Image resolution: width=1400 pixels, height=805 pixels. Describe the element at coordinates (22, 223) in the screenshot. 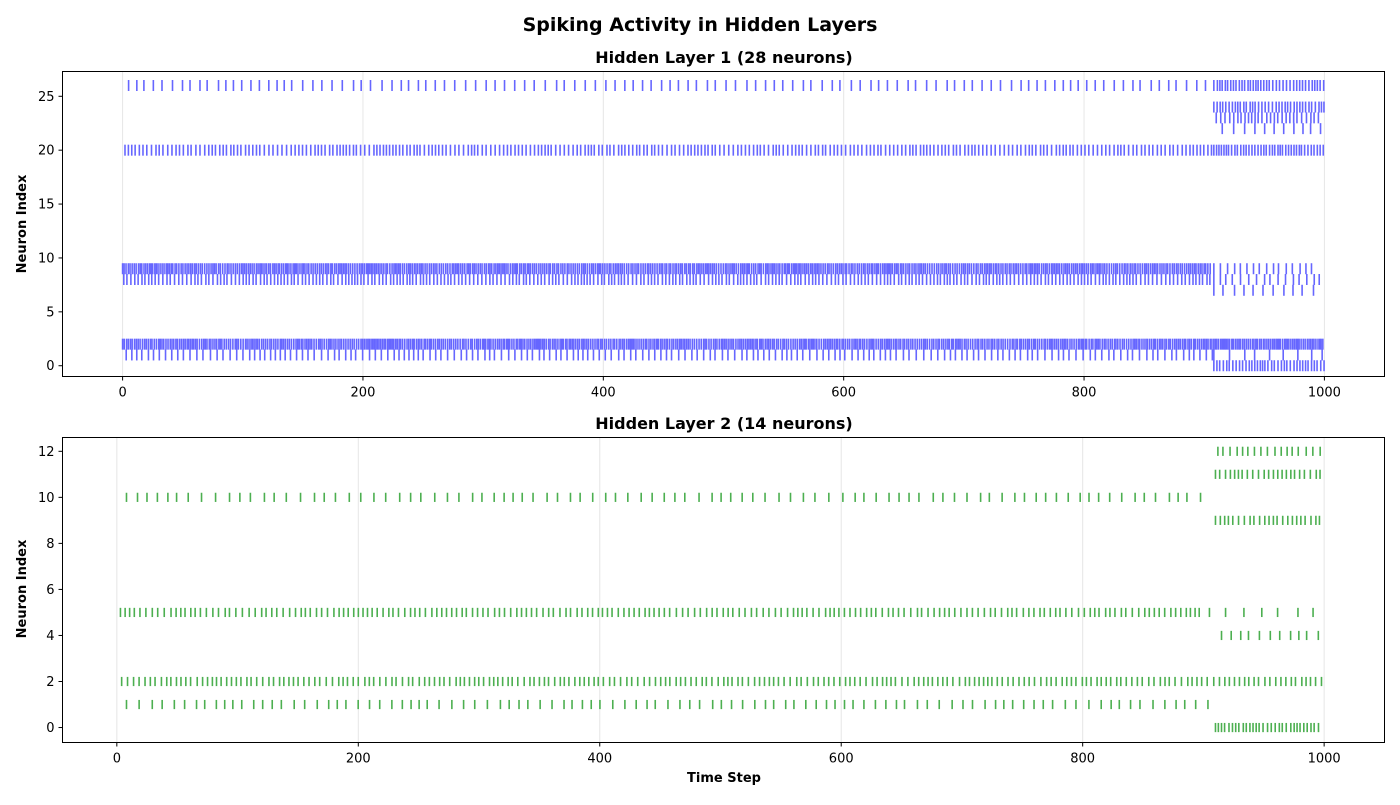

I see `hidden-layer-1-ylabel: Neuron Index` at that location.